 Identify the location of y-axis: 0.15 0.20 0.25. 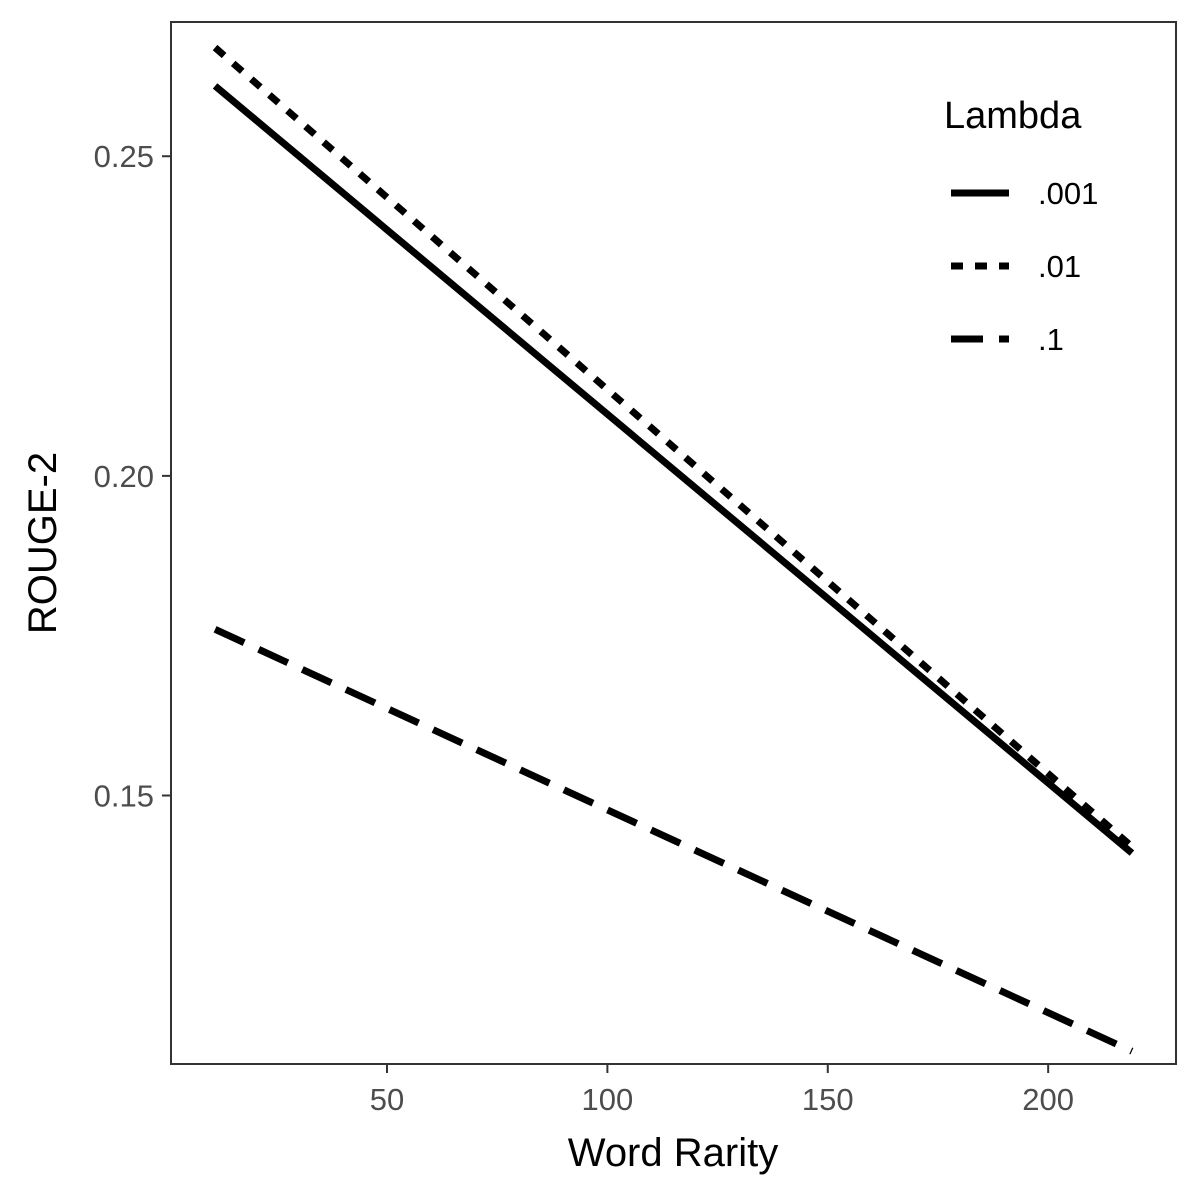
(132, 476).